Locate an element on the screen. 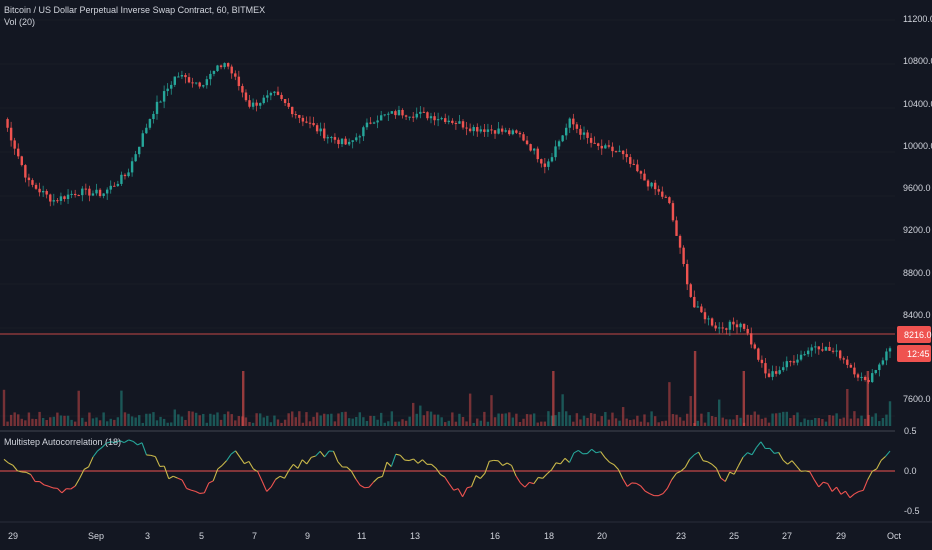 The image size is (932, 550). time-label: 9 is located at coordinates (307, 536).